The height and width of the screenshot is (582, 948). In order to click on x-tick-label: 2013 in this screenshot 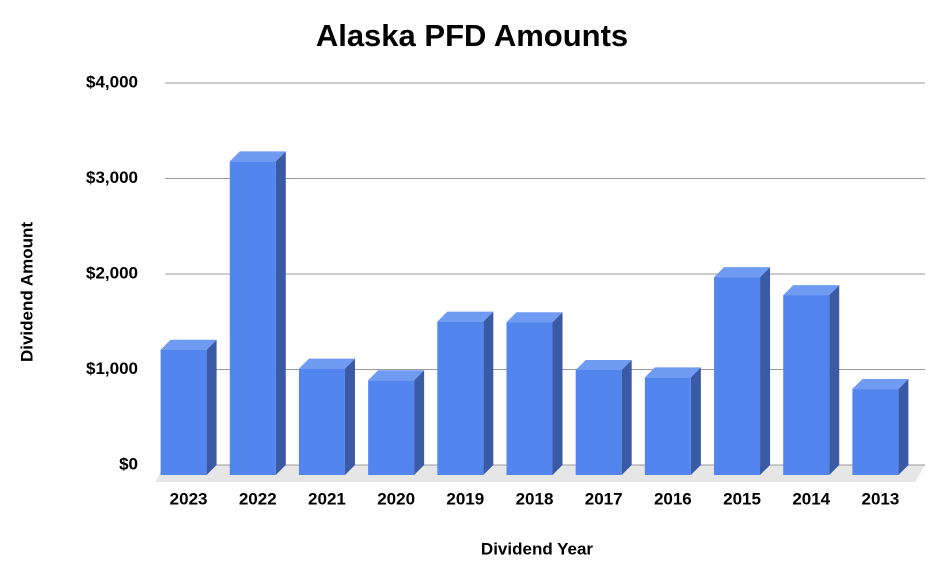, I will do `click(880, 498)`.